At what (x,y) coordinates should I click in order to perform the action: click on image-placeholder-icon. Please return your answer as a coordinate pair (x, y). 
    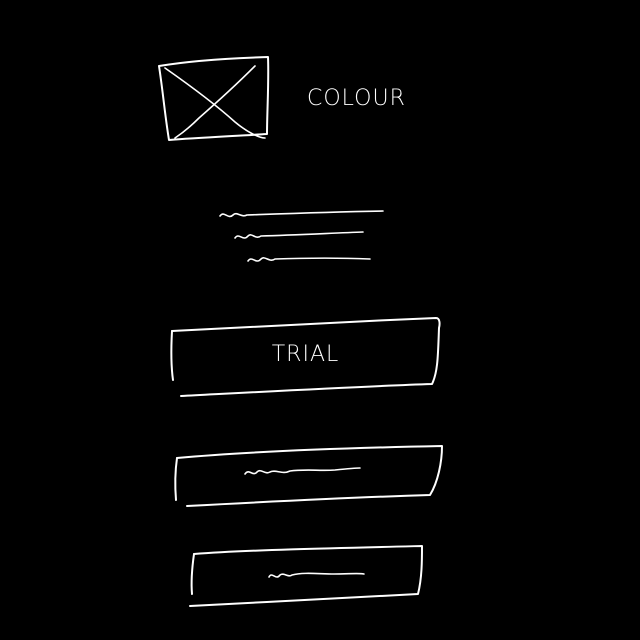
    Looking at the image, I should click on (214, 98).